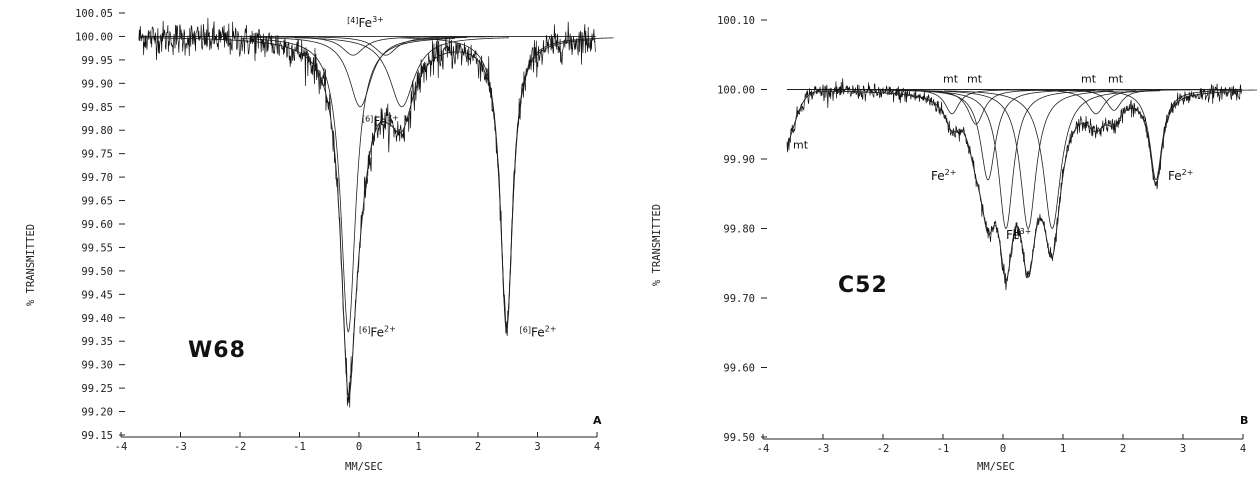 The height and width of the screenshot is (477, 1257). Describe the element at coordinates (97, 342) in the screenshot. I see `y-tick-label: 99.35` at that location.